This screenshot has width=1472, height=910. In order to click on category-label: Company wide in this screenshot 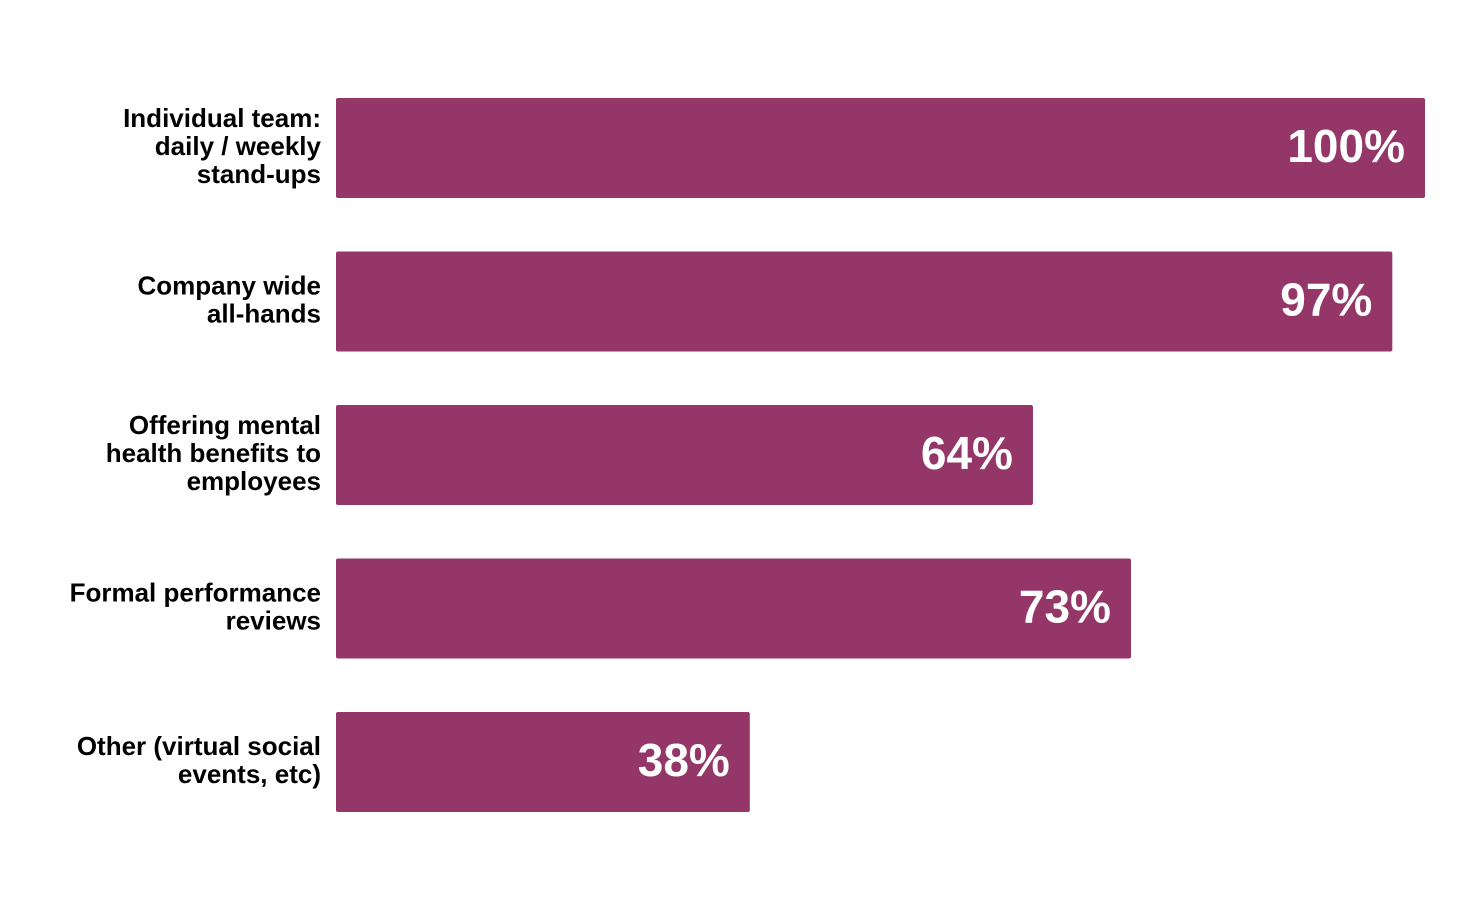, I will do `click(229, 285)`.